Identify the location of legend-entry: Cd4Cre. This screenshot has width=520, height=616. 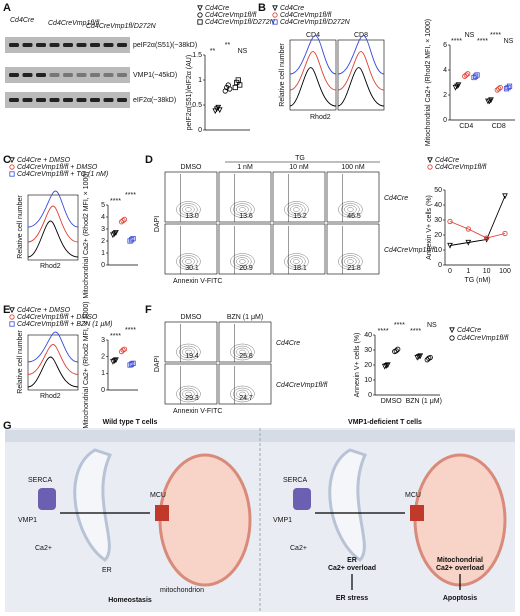
(469, 330).